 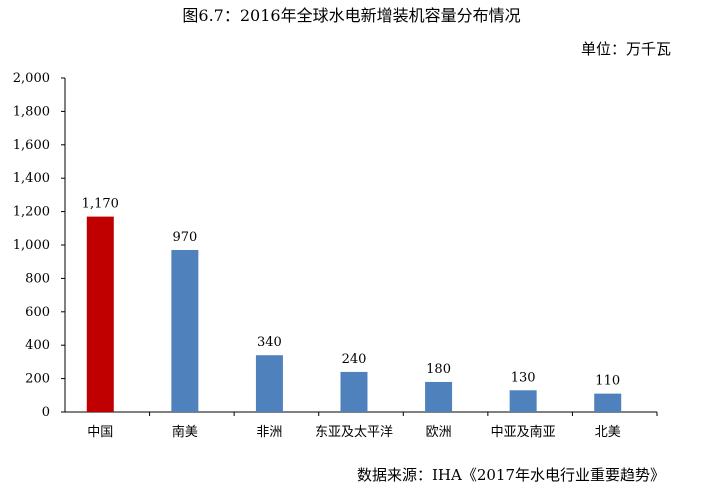 I want to click on y-tick-label: 200, so click(x=37, y=379).